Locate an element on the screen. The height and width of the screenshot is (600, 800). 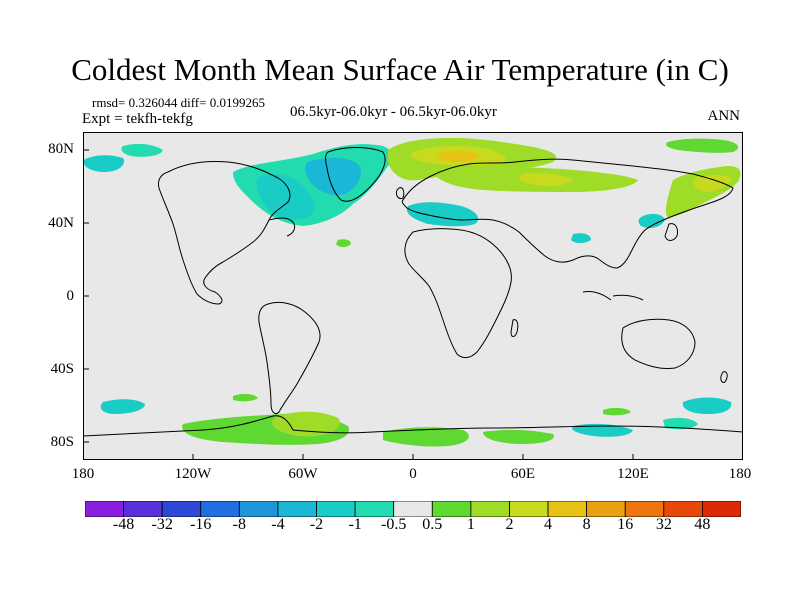
coast-greenland is located at coordinates (355, 174).